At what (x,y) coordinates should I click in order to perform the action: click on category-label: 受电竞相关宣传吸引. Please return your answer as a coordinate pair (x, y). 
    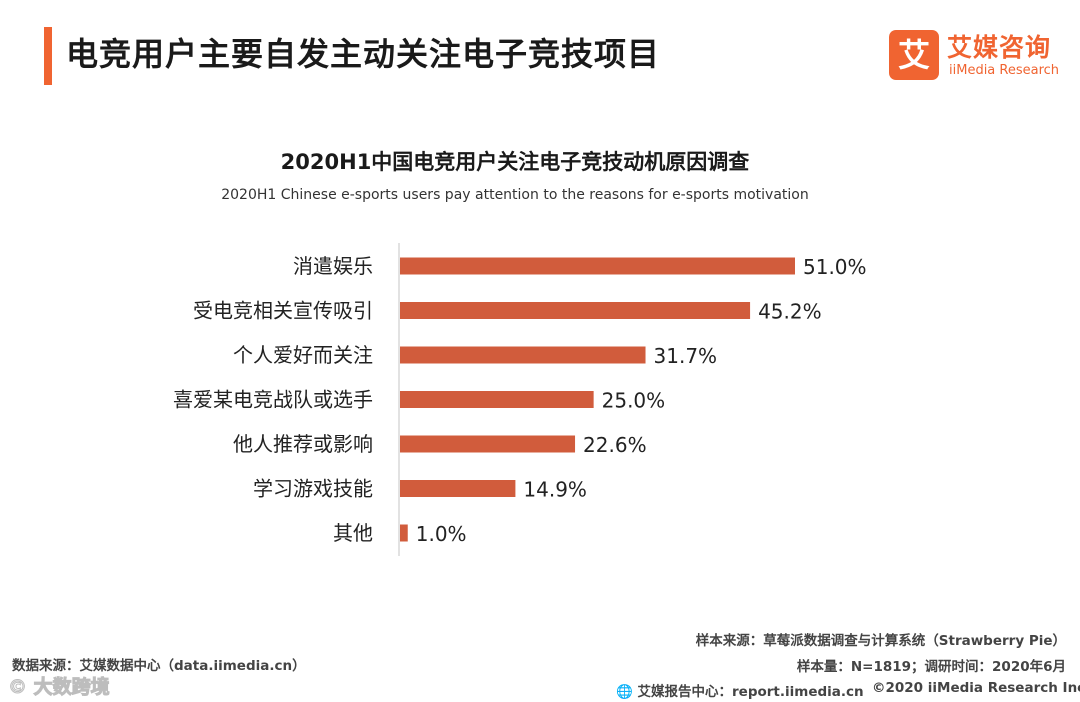
    Looking at the image, I should click on (283, 311).